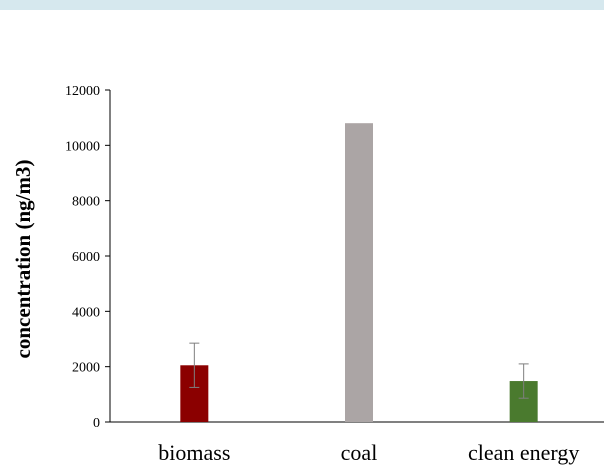  I want to click on y-tick-label: 0, so click(96, 423).